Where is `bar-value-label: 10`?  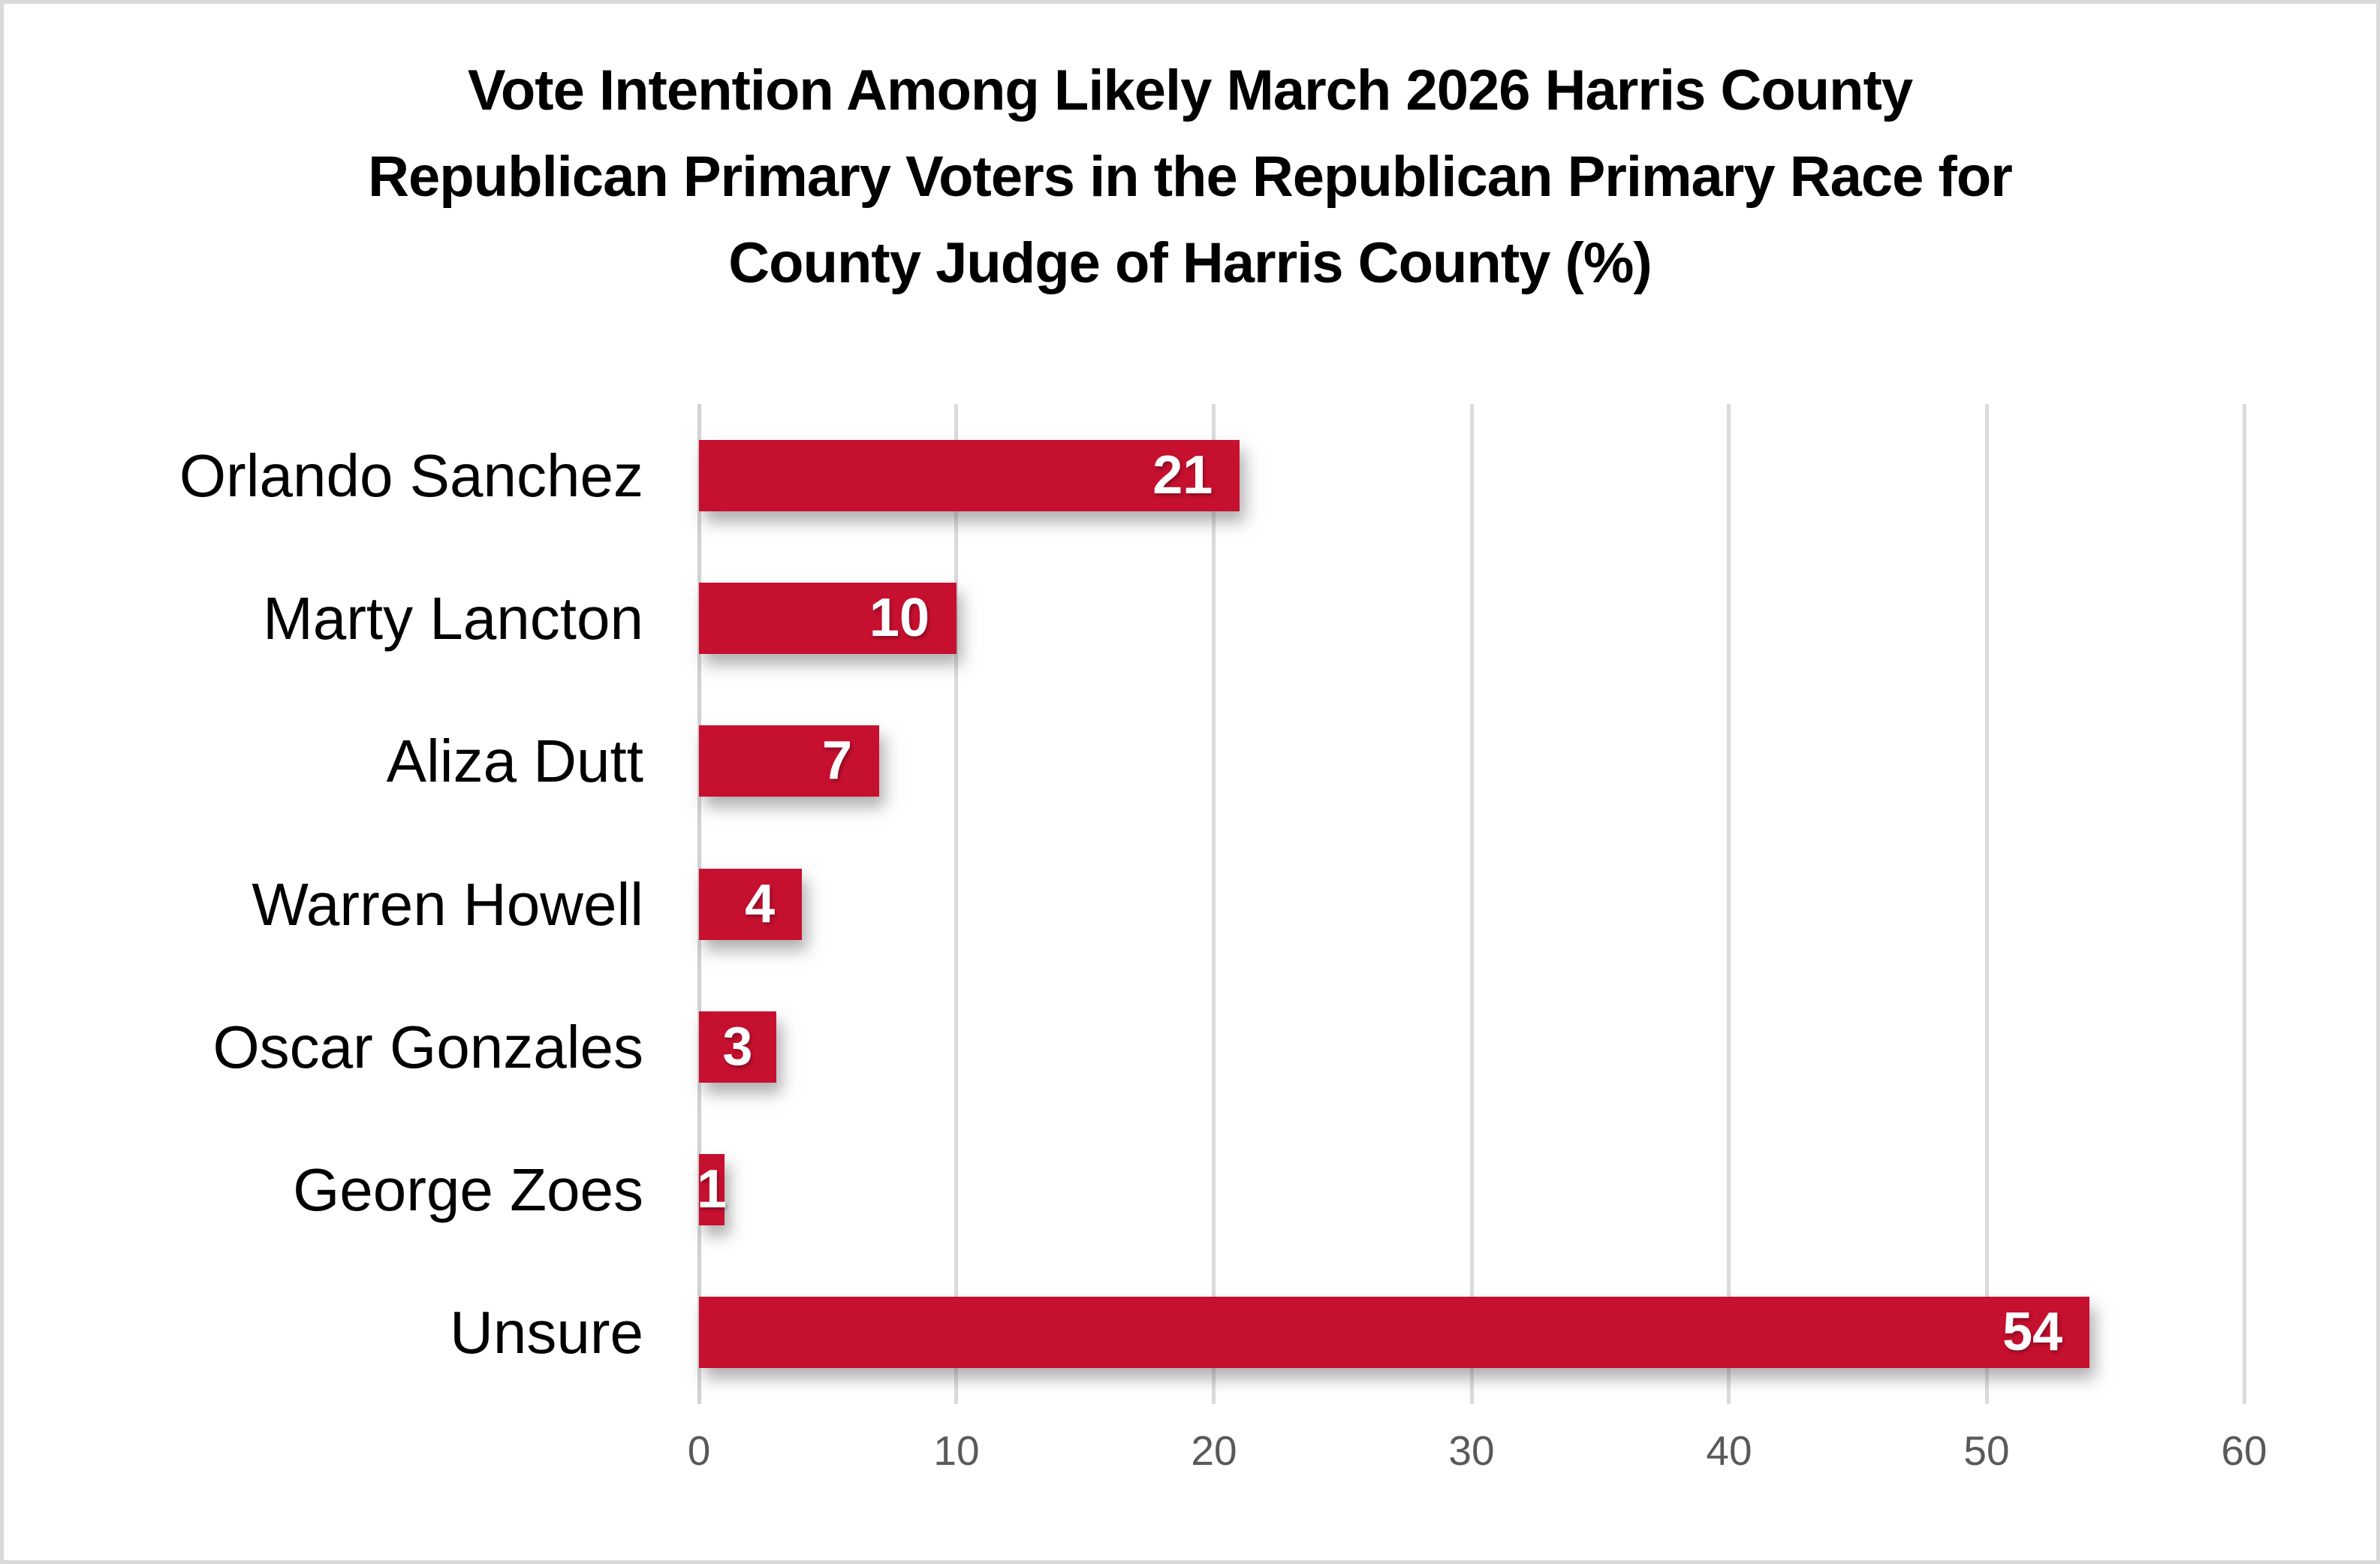
bar-value-label: 10 is located at coordinates (899, 618).